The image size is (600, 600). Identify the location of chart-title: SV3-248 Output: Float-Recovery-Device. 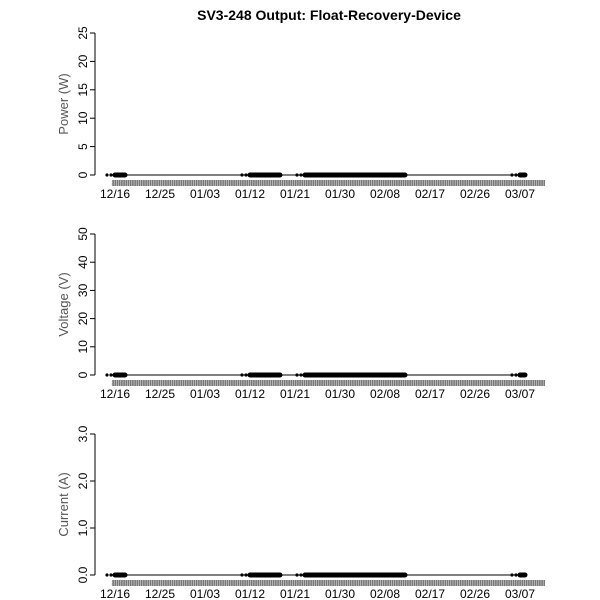
(329, 15).